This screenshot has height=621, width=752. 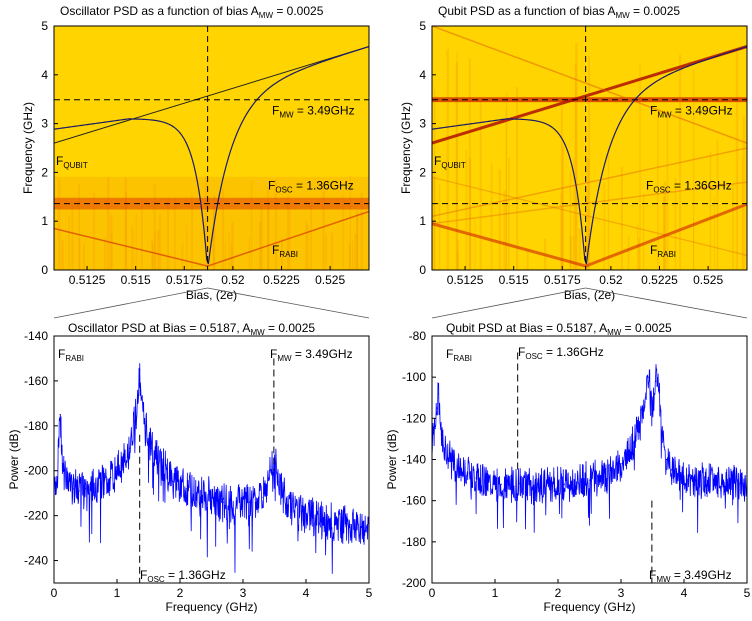 I want to click on top_right-ytick-label: 0, so click(x=422, y=270).